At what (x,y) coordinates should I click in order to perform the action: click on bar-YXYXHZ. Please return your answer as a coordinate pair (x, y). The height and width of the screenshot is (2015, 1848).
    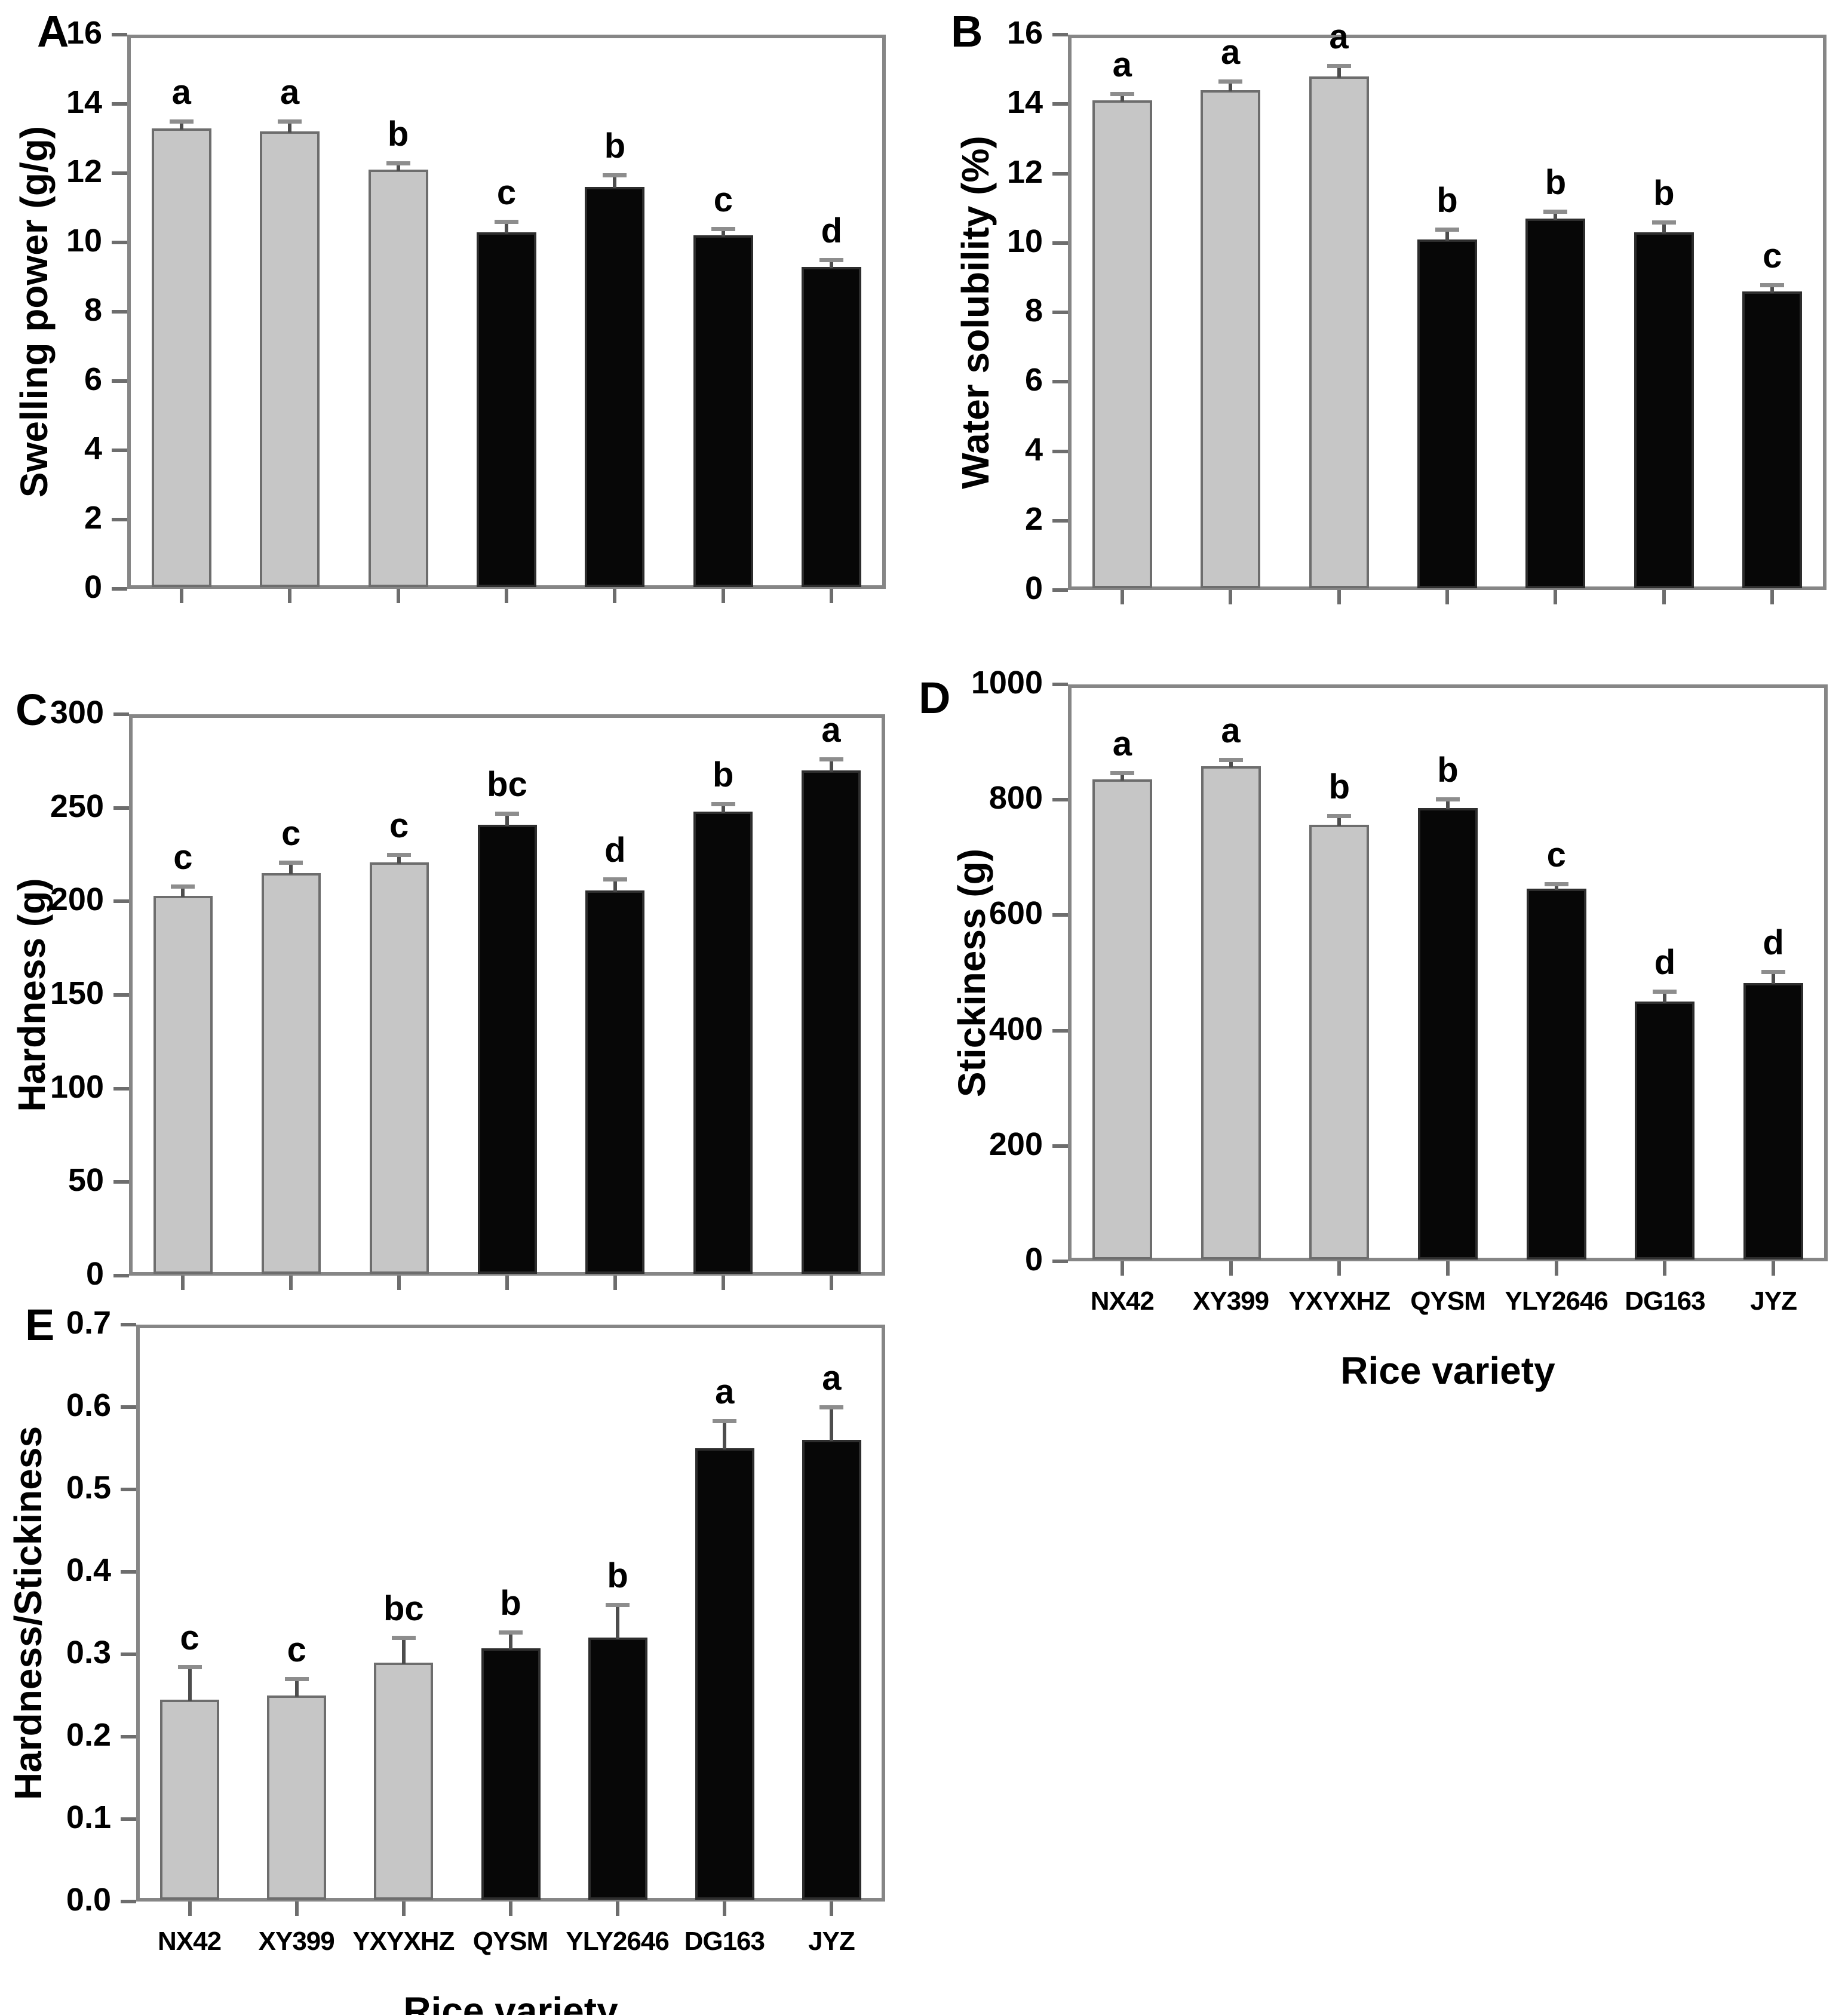
    Looking at the image, I should click on (404, 1781).